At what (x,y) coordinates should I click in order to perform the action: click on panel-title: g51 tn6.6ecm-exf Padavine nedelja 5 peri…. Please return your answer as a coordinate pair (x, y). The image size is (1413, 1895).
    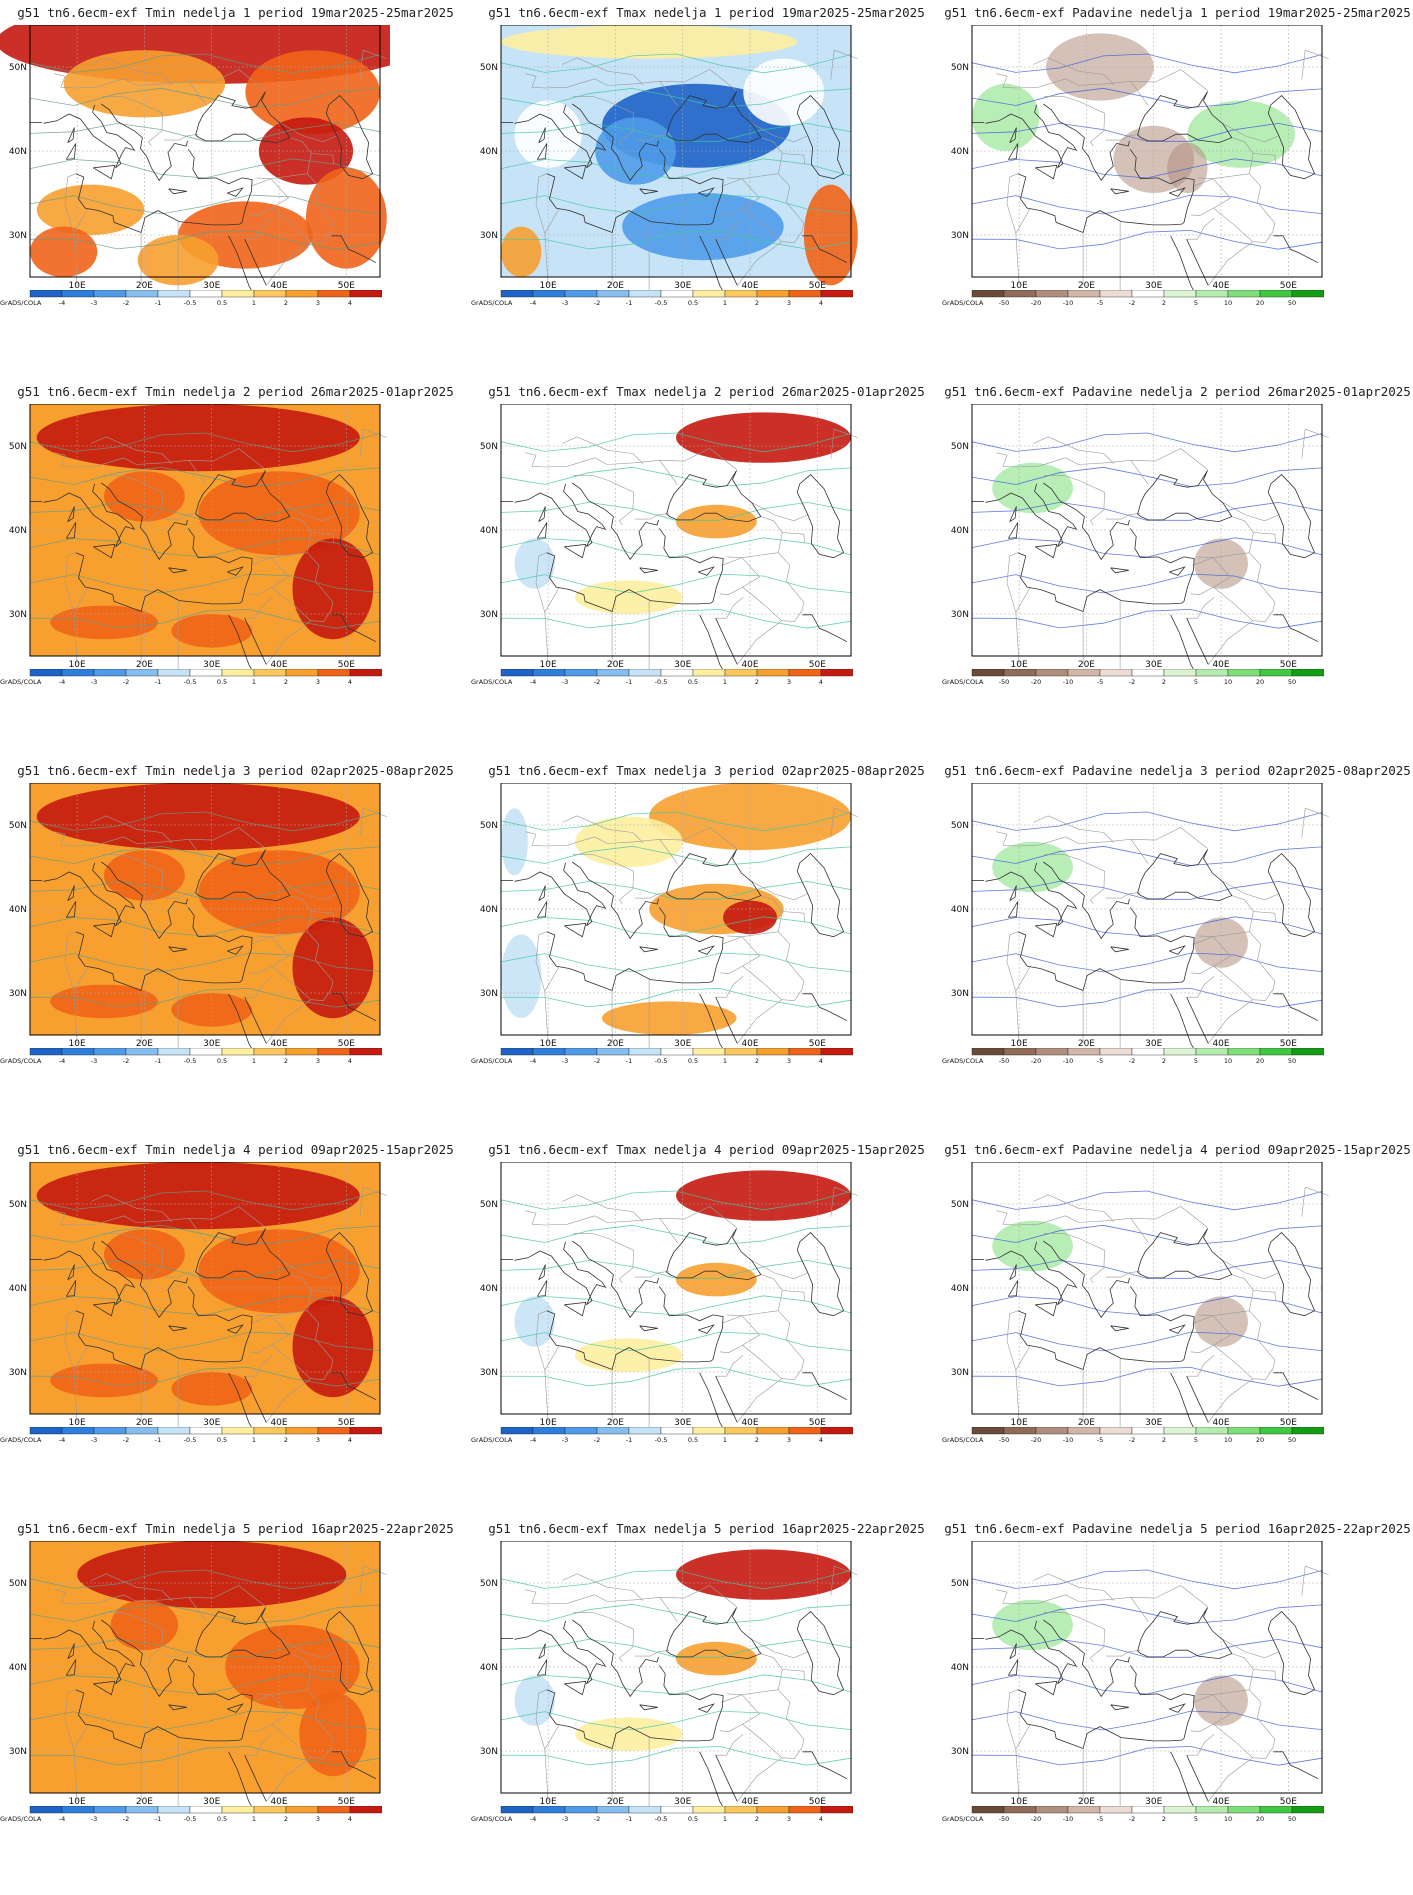
    Looking at the image, I should click on (1177, 1528).